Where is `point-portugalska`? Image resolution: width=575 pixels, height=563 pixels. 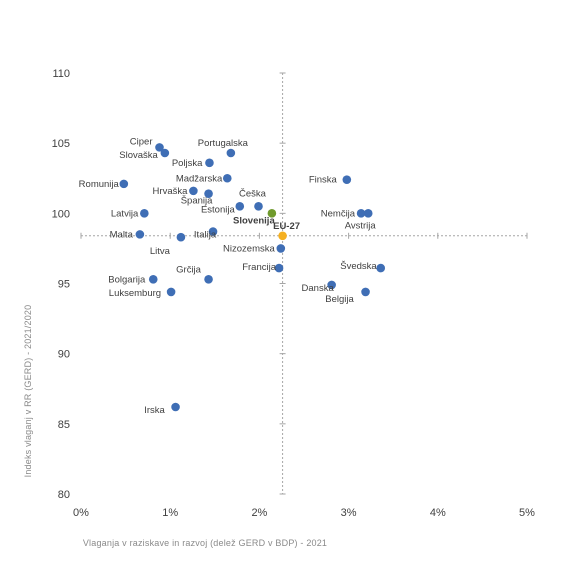
point-portugalska is located at coordinates (231, 153).